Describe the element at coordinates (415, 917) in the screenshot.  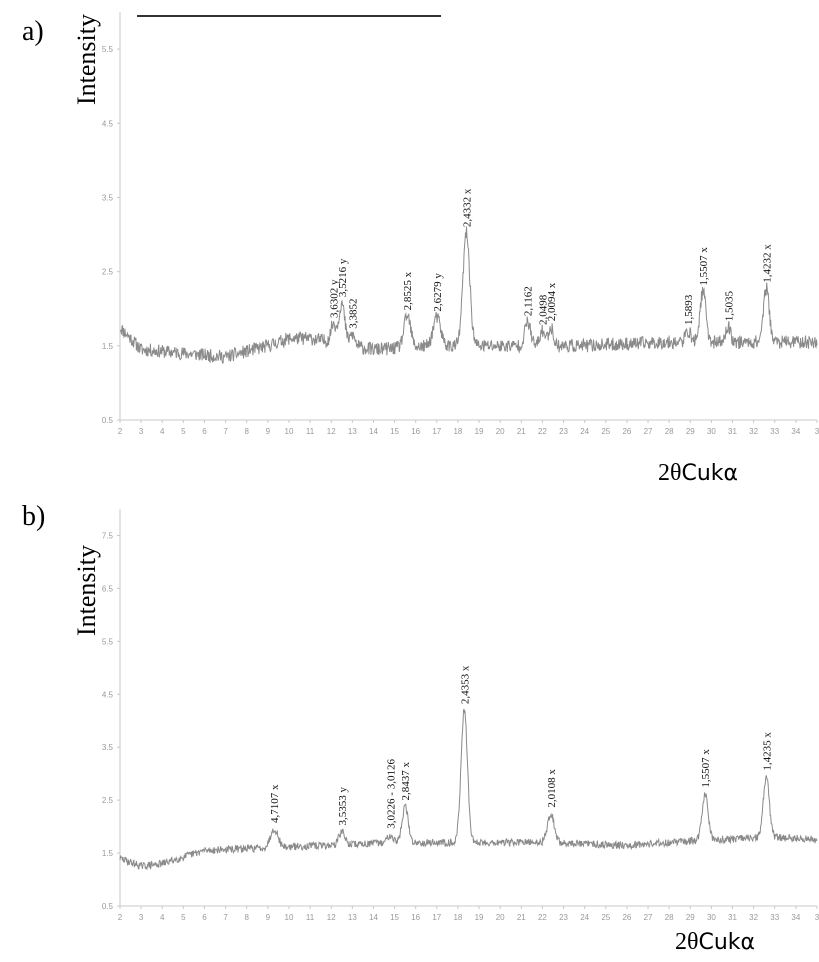
I see `x-tick-label: 16` at that location.